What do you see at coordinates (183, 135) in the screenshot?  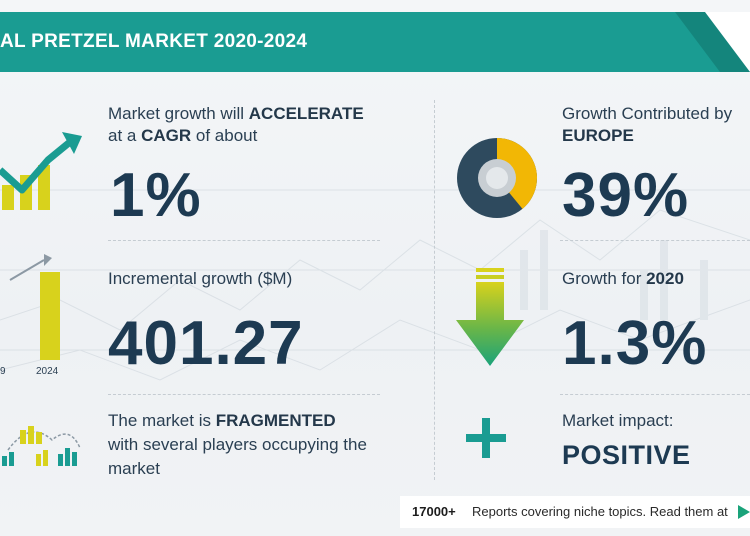 I see `cagr-label-line2: at a CAGR of about` at bounding box center [183, 135].